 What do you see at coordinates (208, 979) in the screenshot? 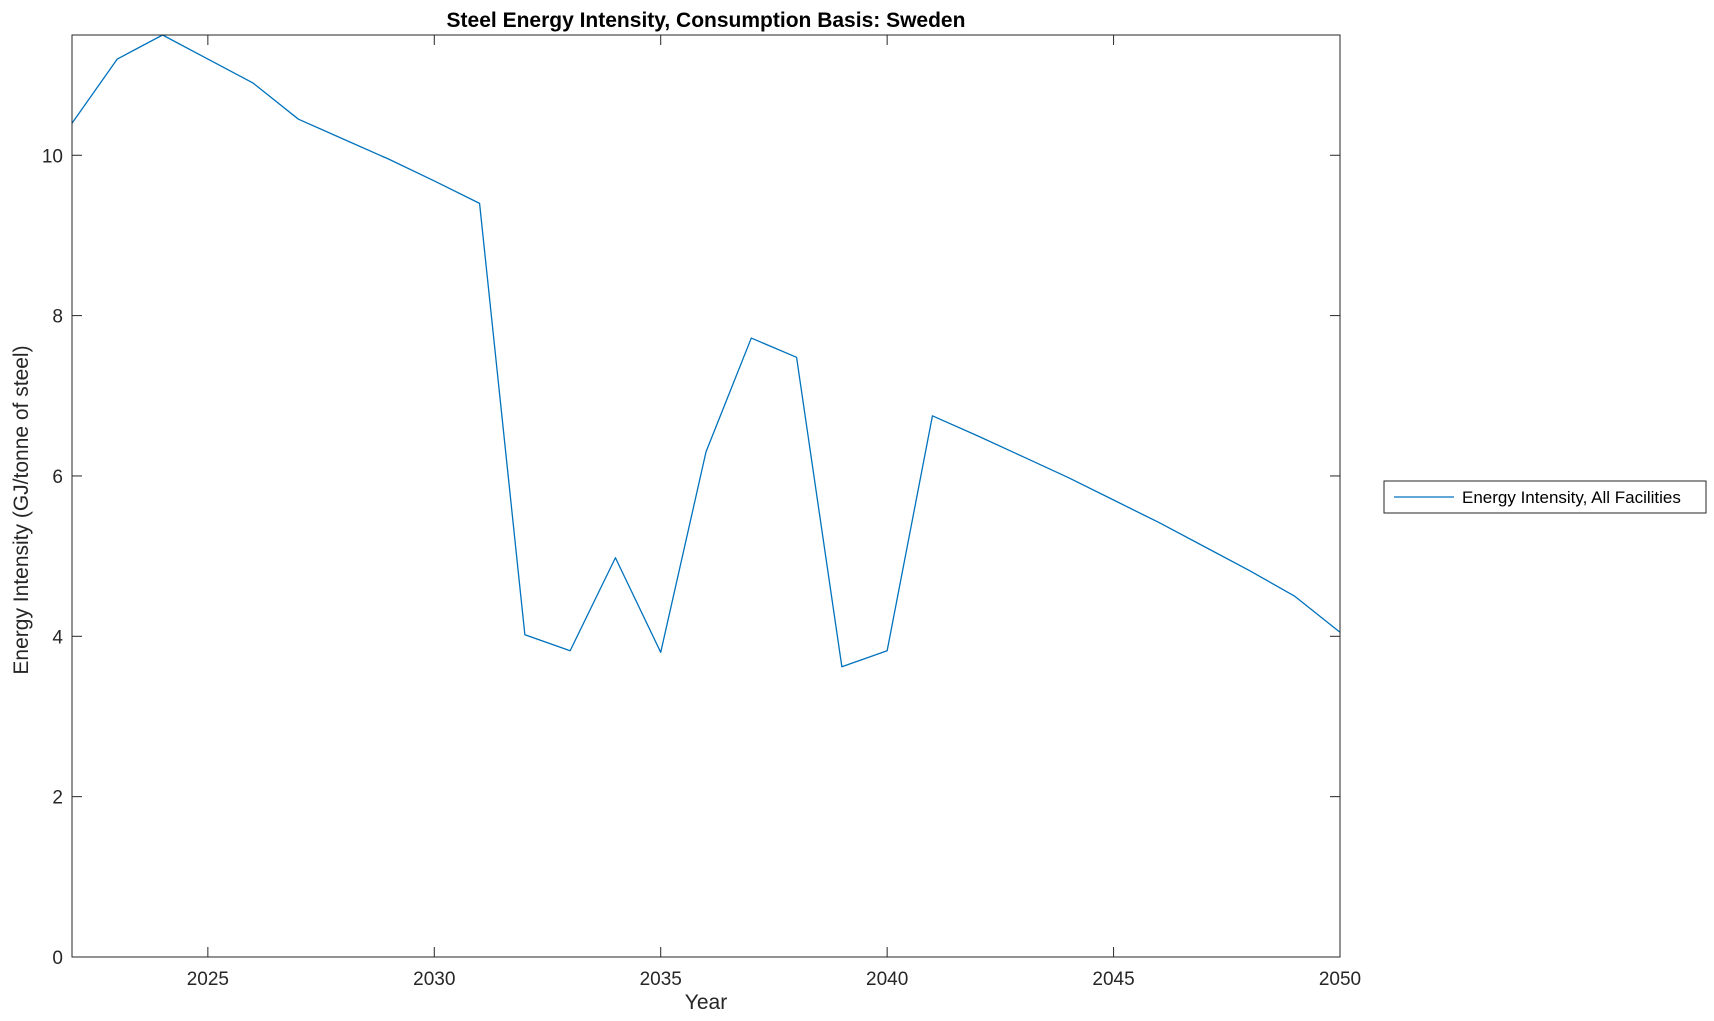
I see `x-tick-label: 2025` at bounding box center [208, 979].